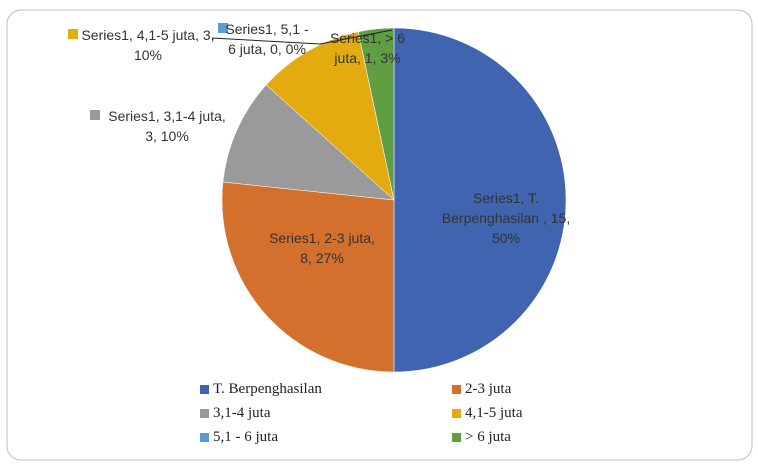  I want to click on legend-entry: T. Berpenghasilan, so click(261, 389).